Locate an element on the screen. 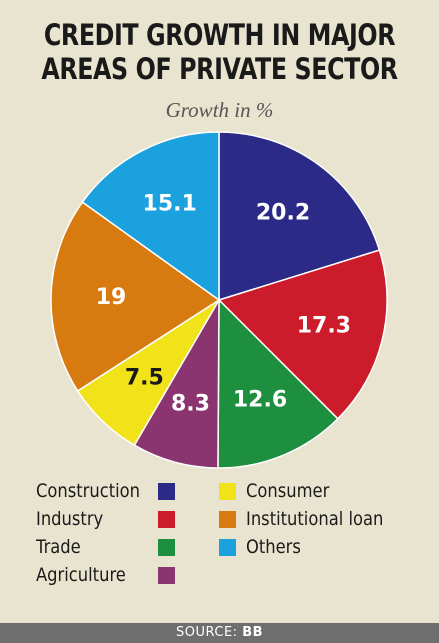 The image size is (439, 643). legend-label: Others is located at coordinates (273, 547).